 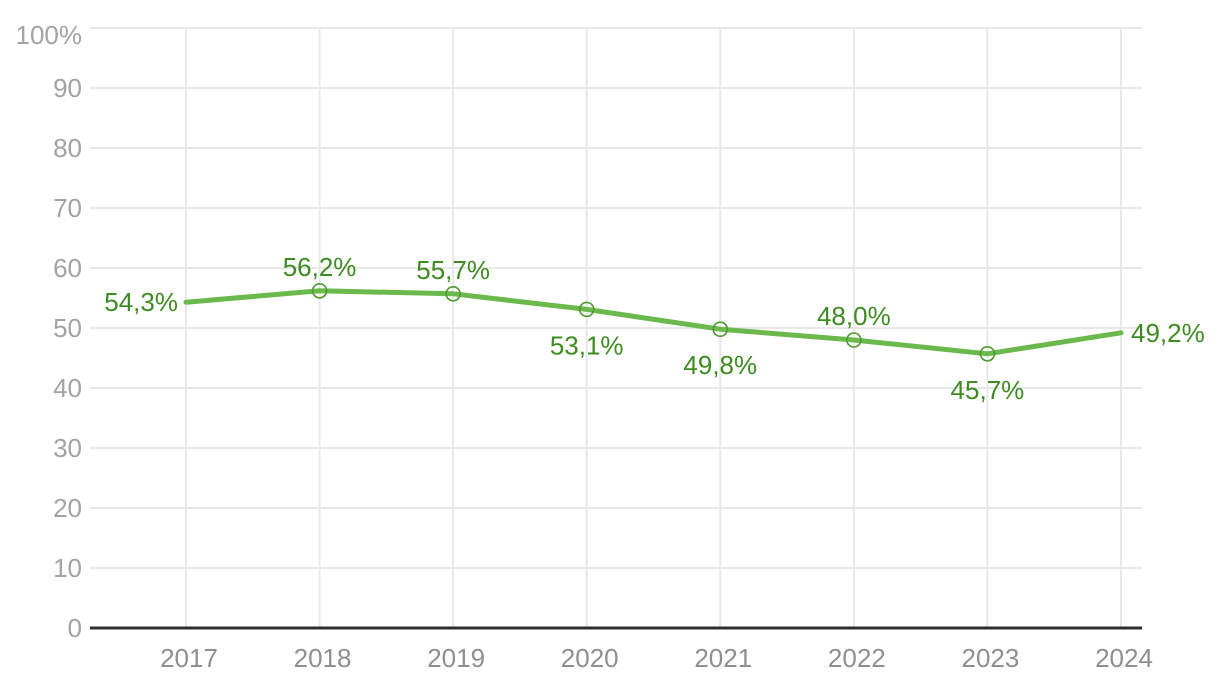 I want to click on data-point-value-label: 49,2%, so click(x=1168, y=333).